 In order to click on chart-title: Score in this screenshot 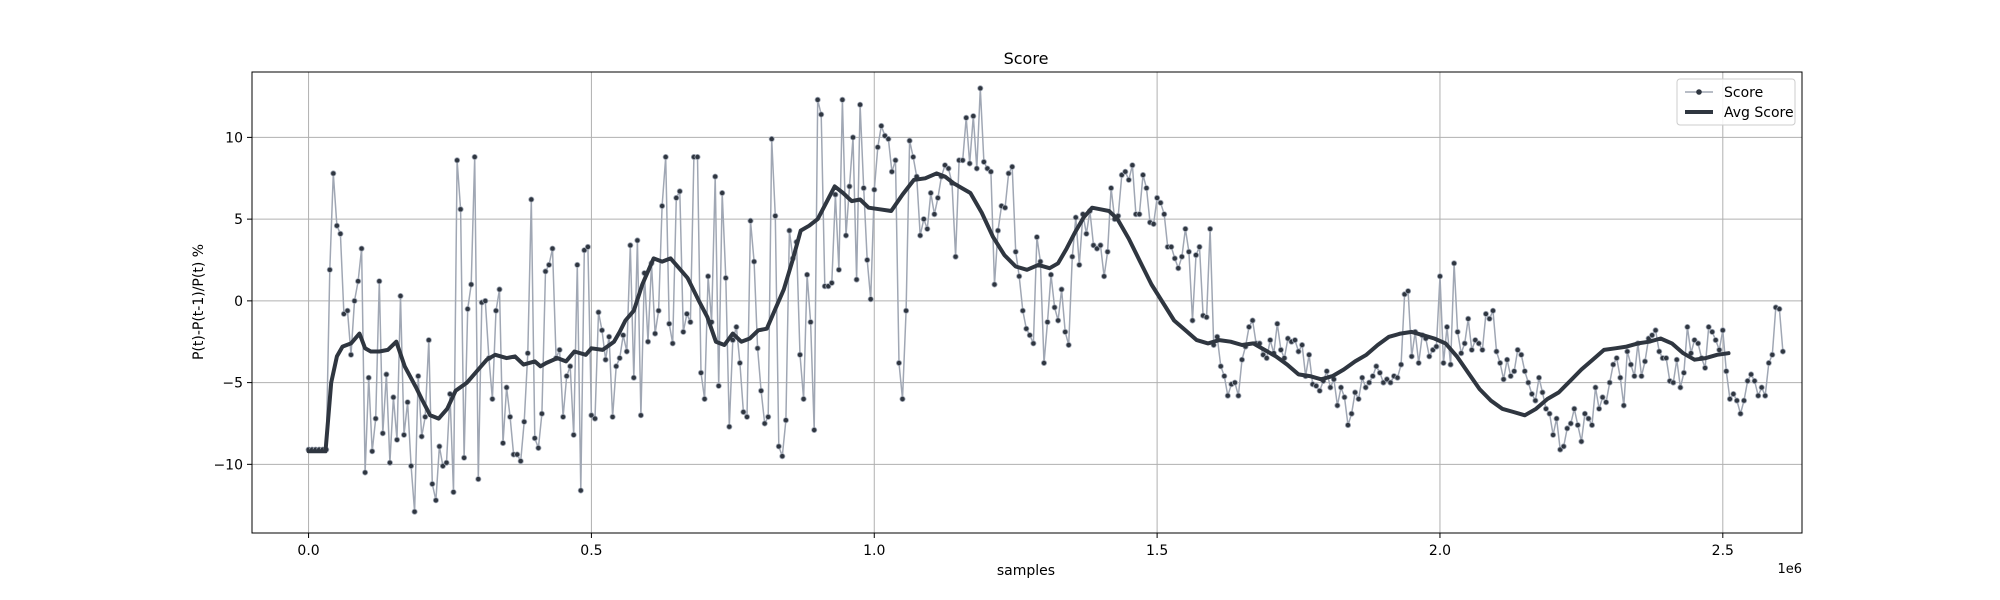, I will do `click(1026, 58)`.